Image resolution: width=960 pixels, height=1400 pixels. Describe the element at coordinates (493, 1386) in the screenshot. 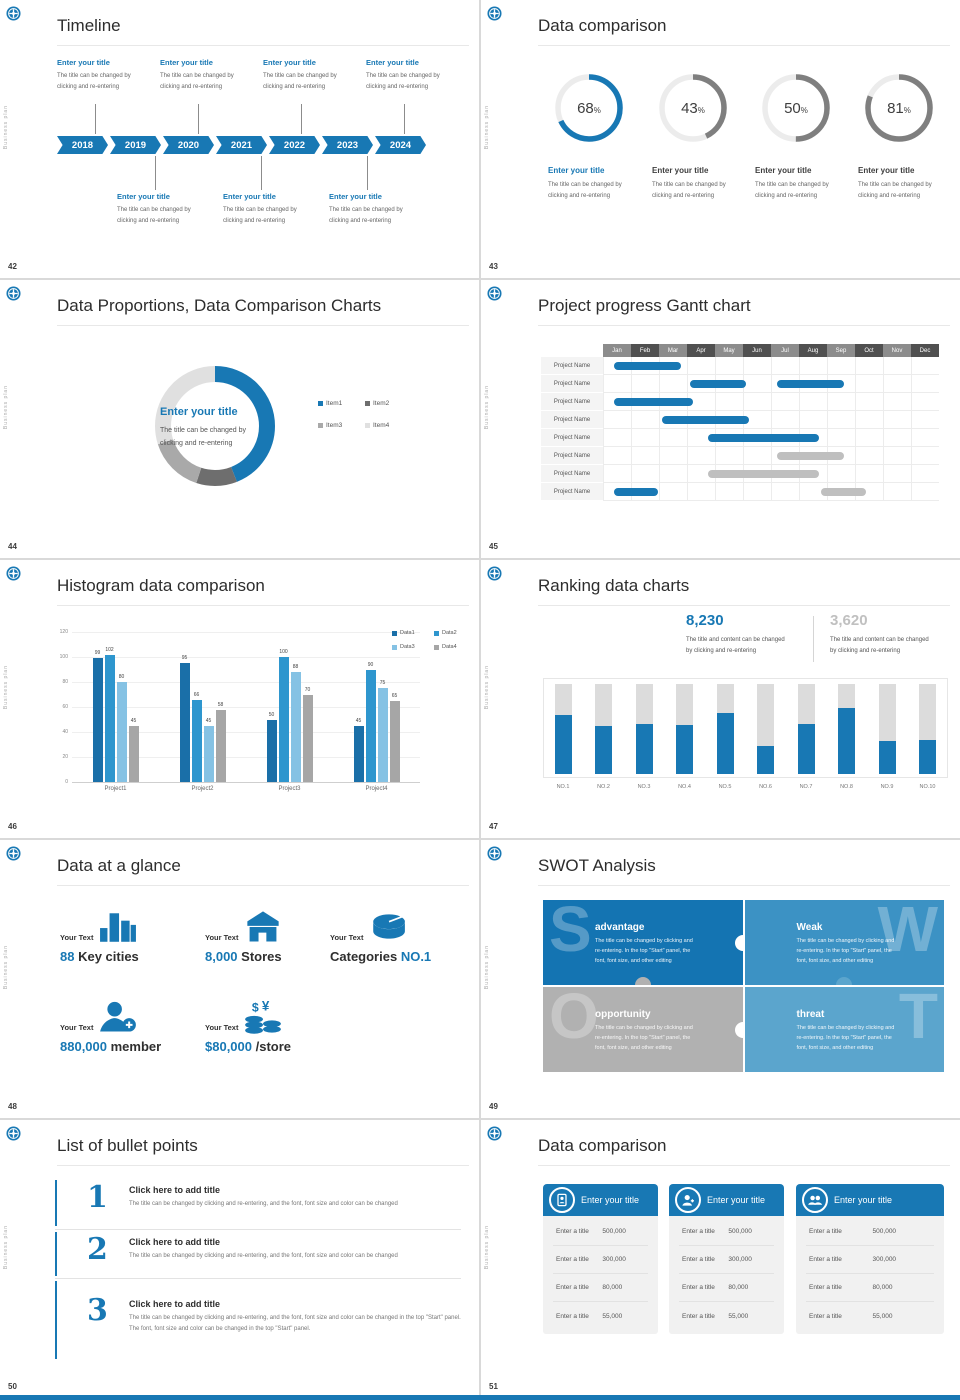

I see `page-number: 51` at that location.